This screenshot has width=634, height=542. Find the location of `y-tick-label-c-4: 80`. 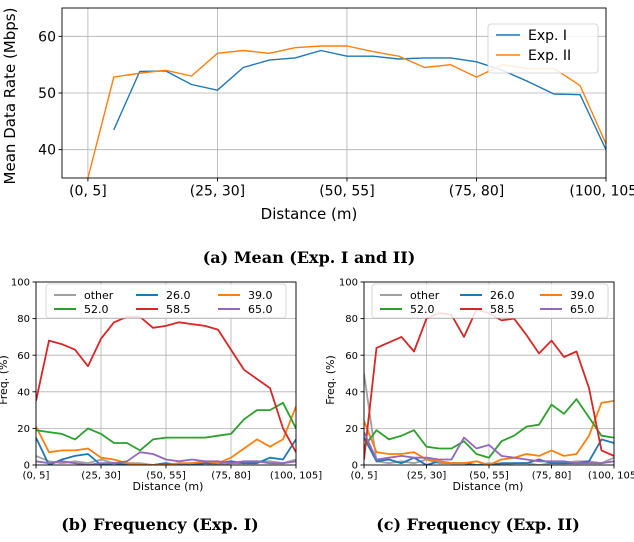

y-tick-label-c-4: 80 is located at coordinates (351, 319).